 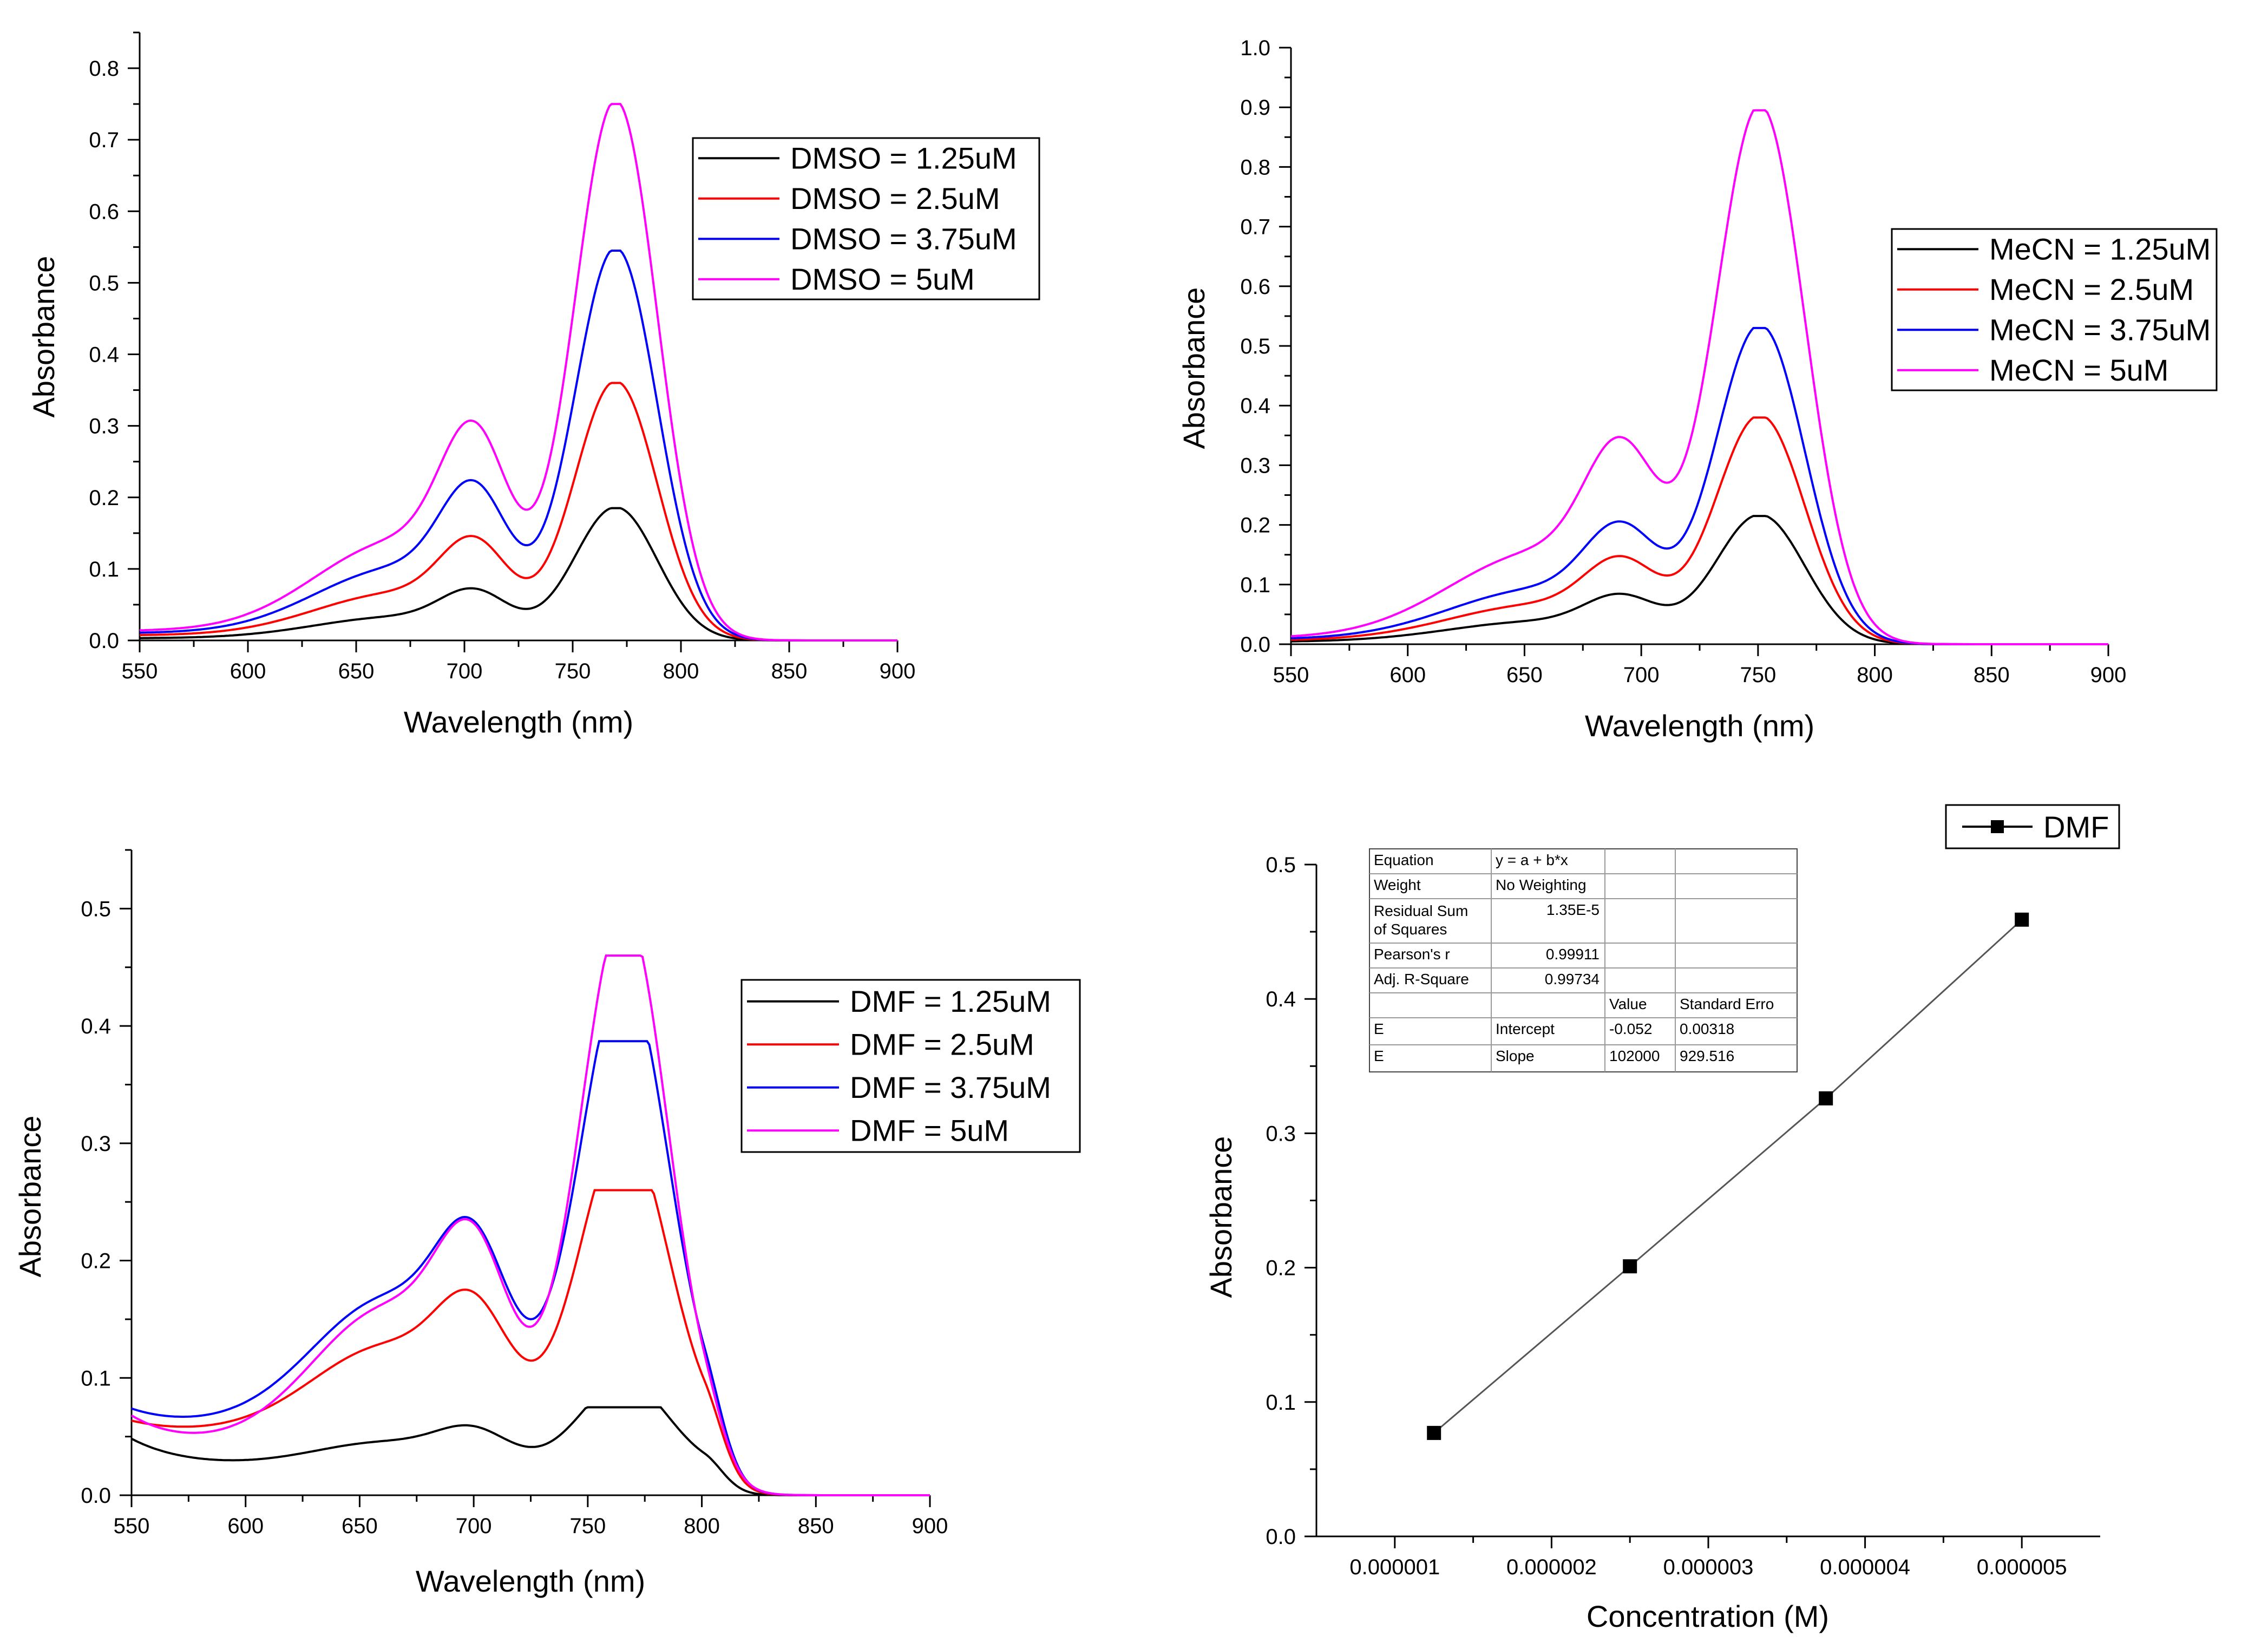 I want to click on x-tick-label: 0.000005, so click(x=2022, y=1567).